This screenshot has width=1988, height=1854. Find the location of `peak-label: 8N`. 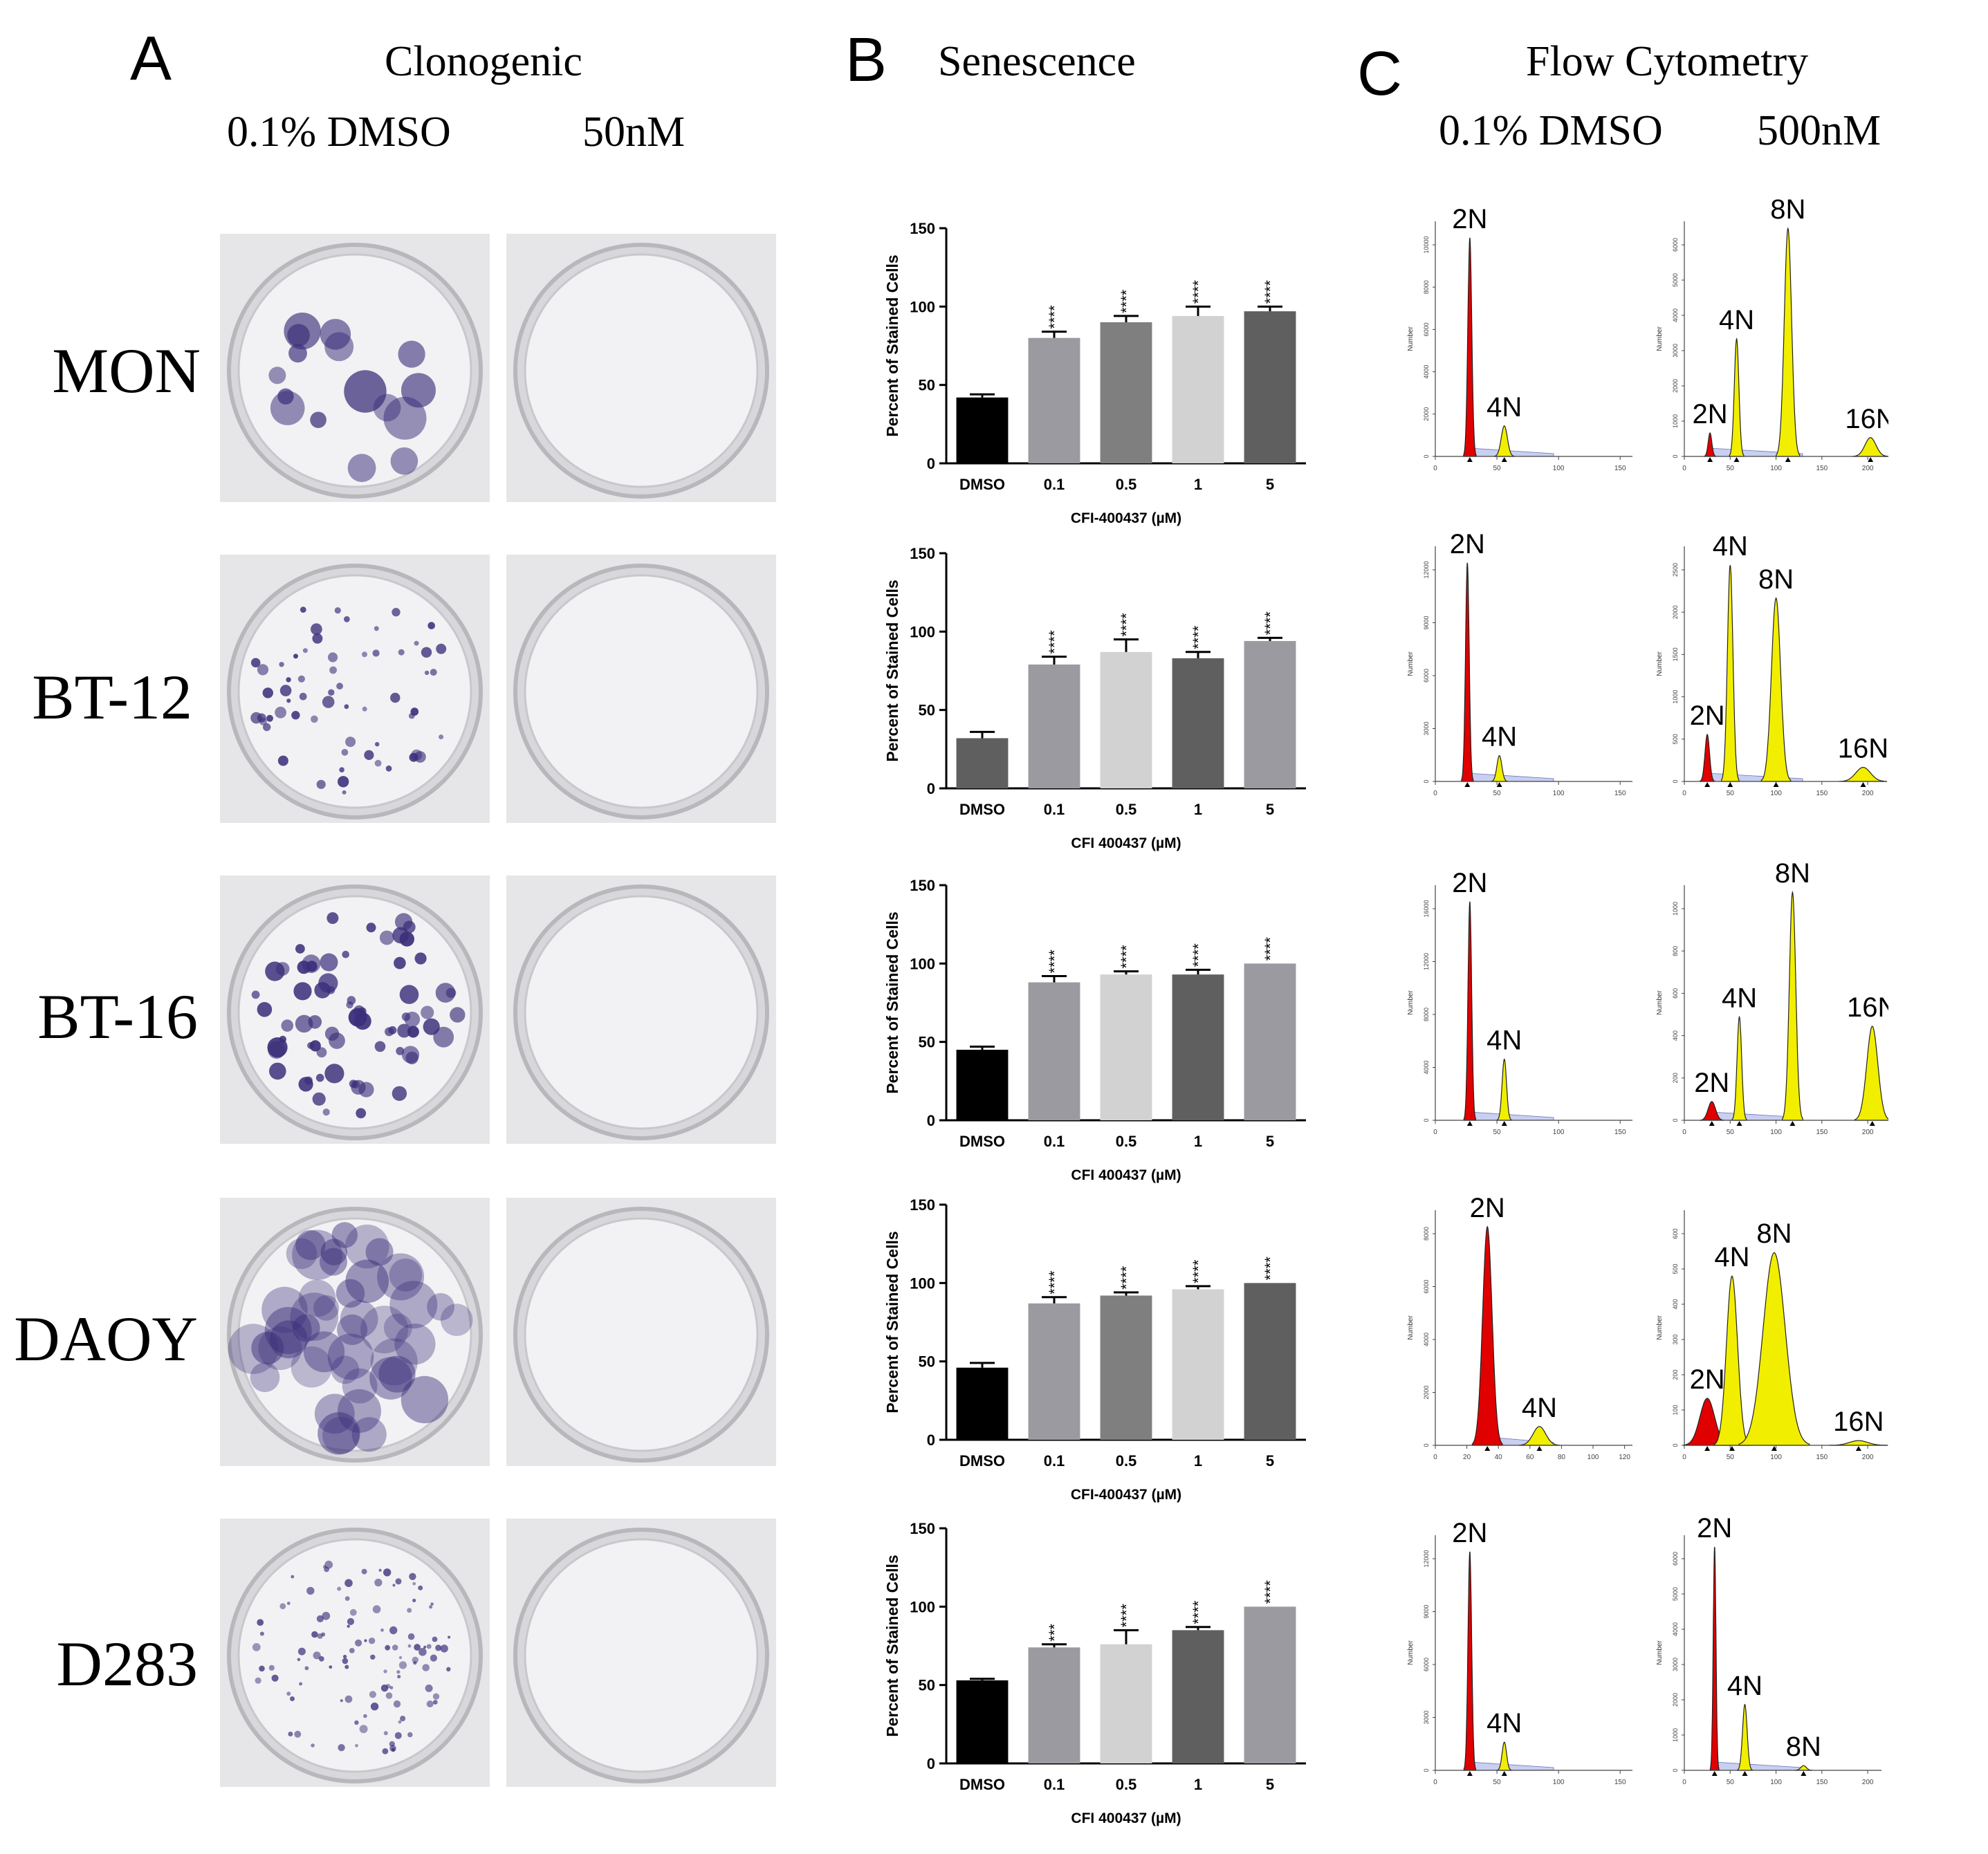

peak-label: 8N is located at coordinates (1792, 873).